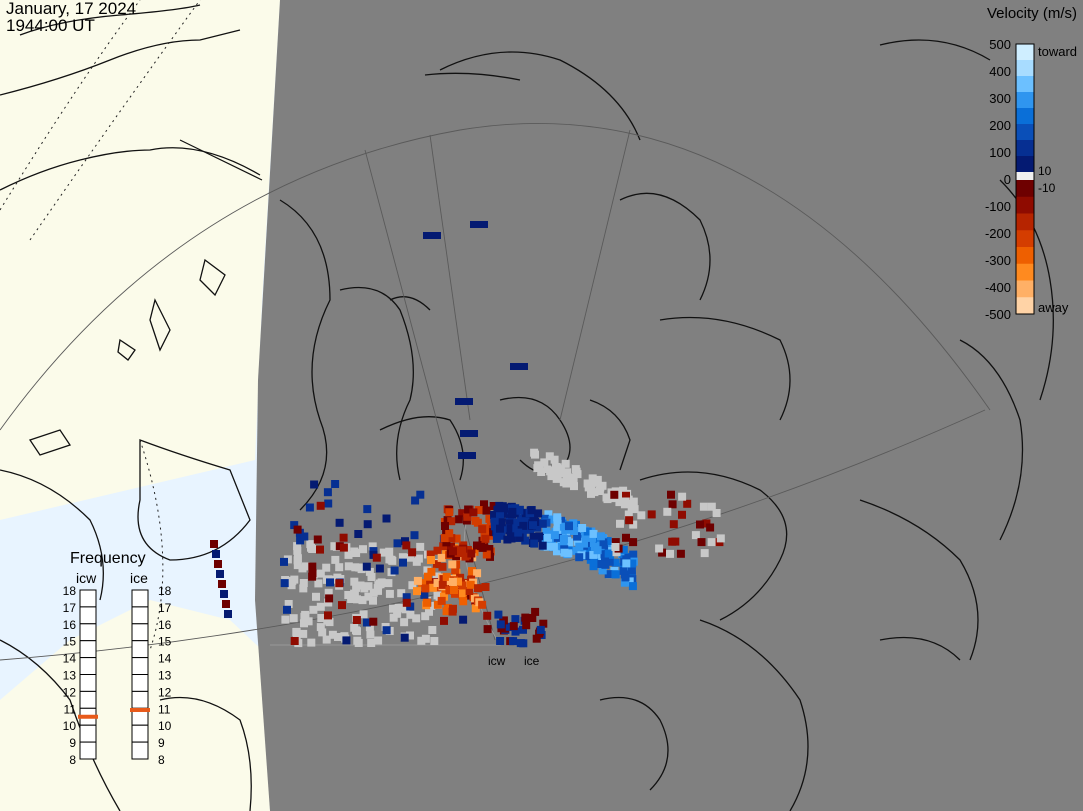 The height and width of the screenshot is (811, 1083). Describe the element at coordinates (1025, 176) in the screenshot. I see `colorbar-zero-band` at that location.